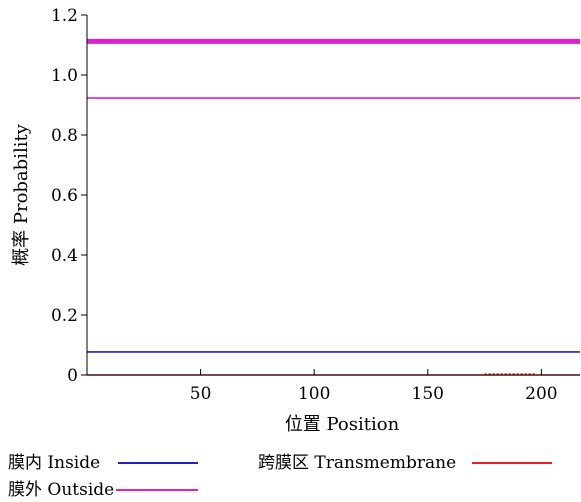 The image size is (581, 502). I want to click on y-tick-label: 1.0, so click(64, 76).